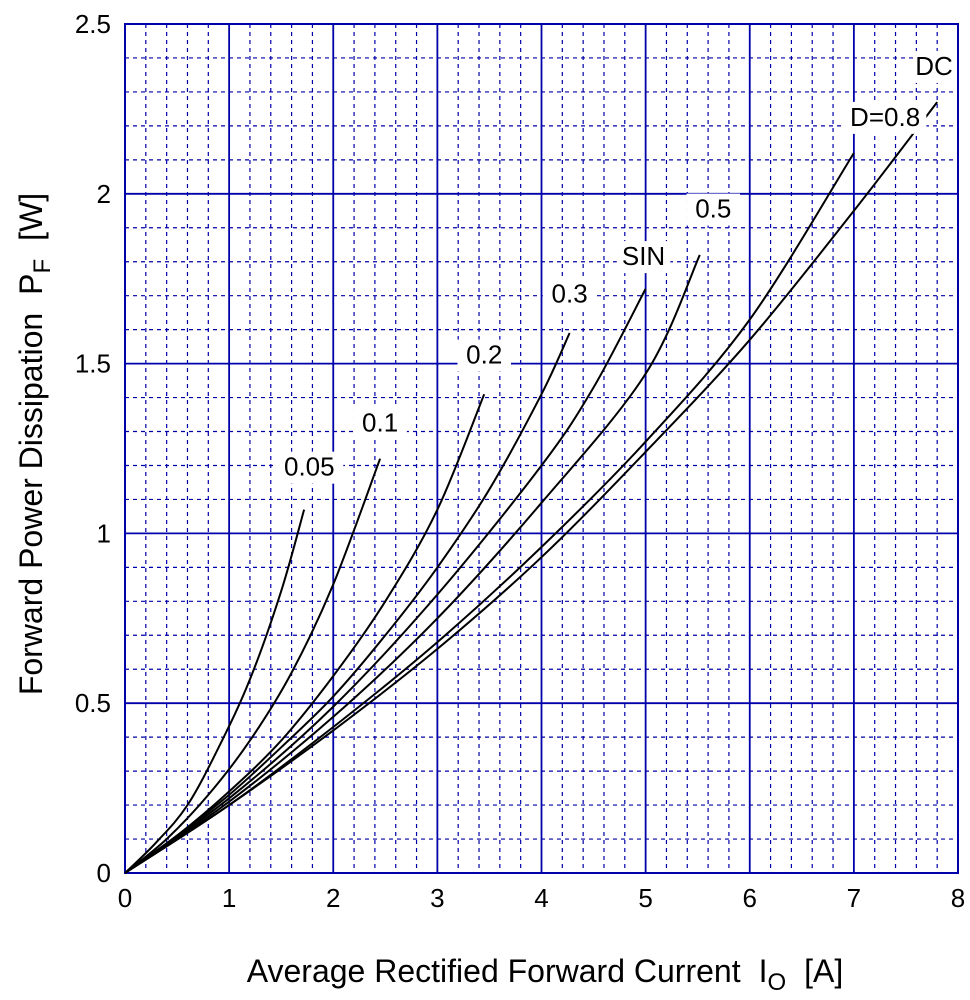 The height and width of the screenshot is (1000, 970). Describe the element at coordinates (34, 444) in the screenshot. I see `y-axis-title: Forward Power DissipationPF[W]` at that location.